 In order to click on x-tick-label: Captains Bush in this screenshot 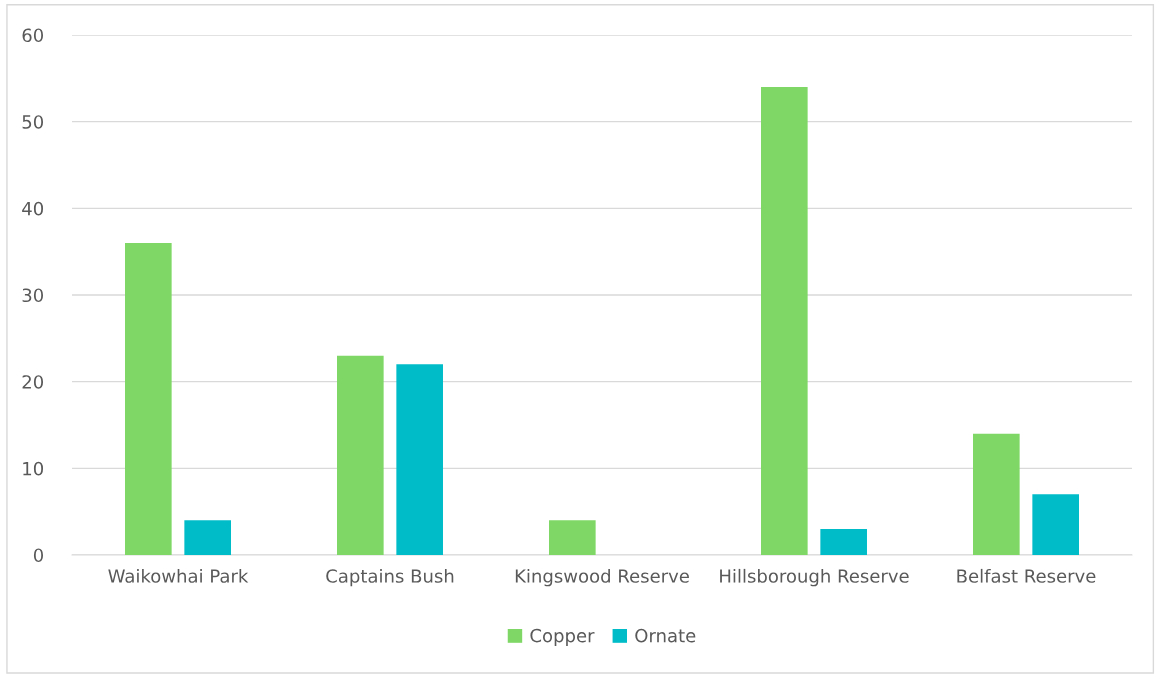, I will do `click(390, 577)`.